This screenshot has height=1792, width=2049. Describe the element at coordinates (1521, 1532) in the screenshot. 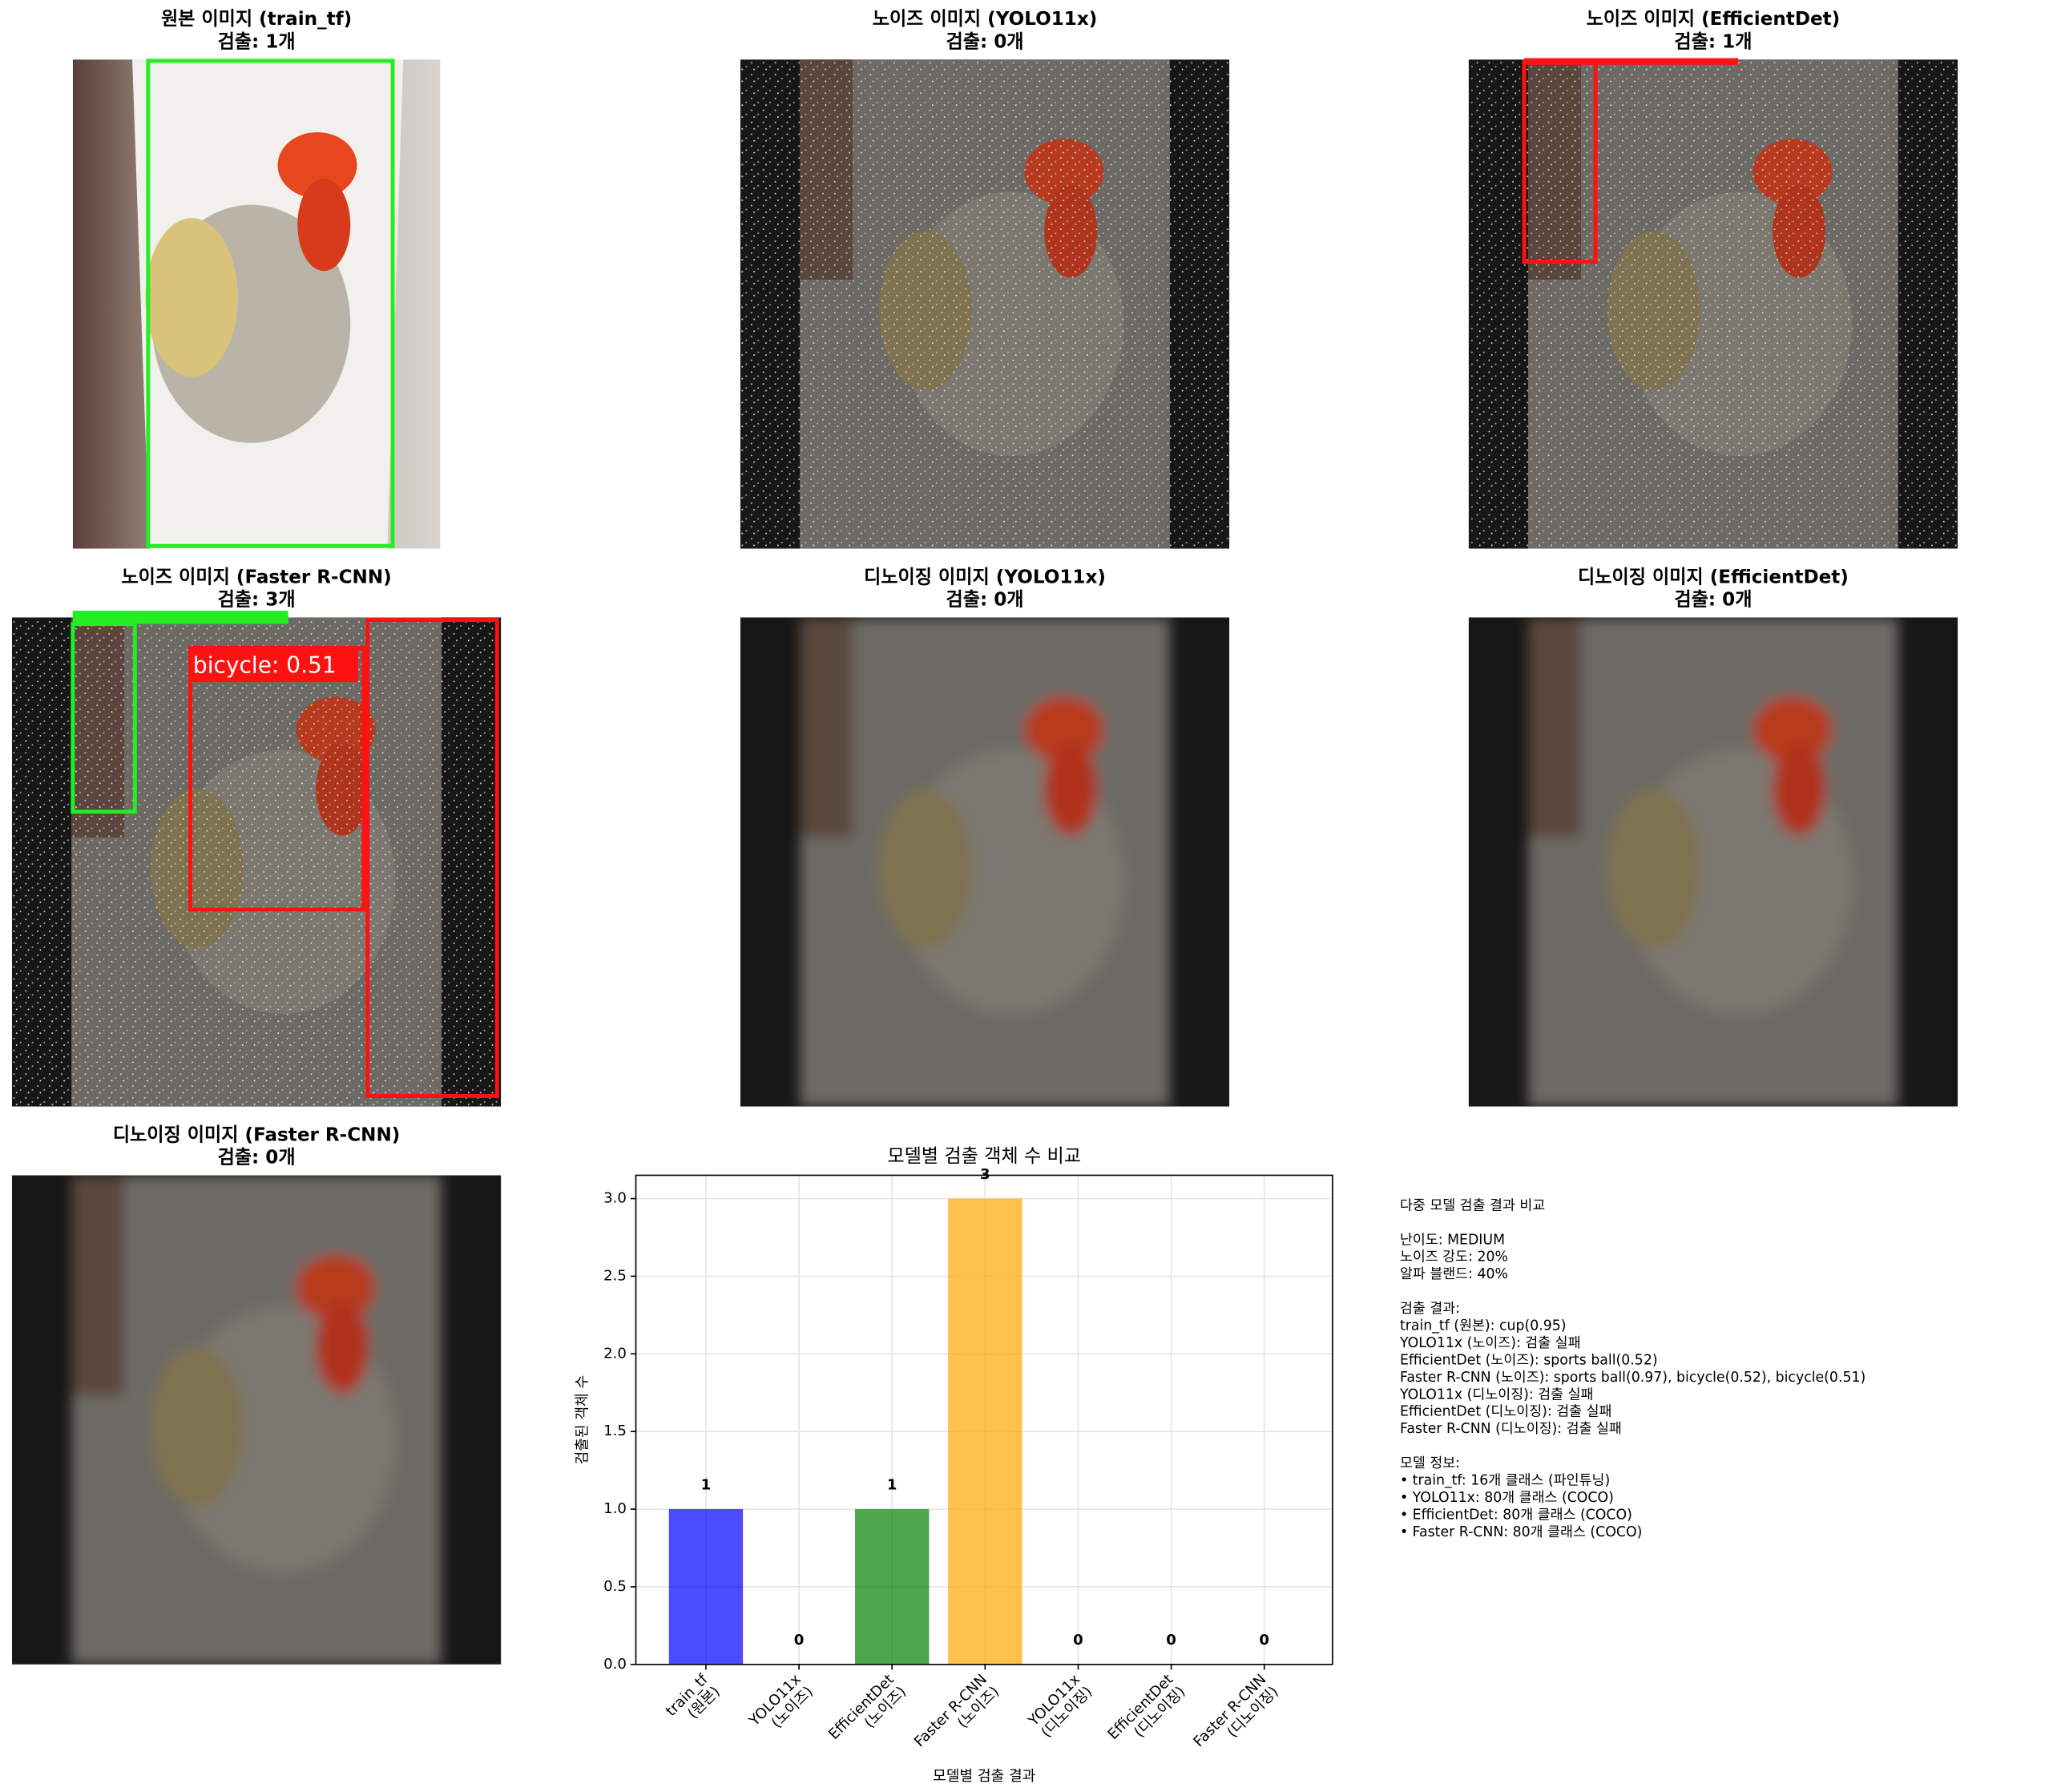

I see `info-line: • Faster R-CNN: 80개 클래스 (COCO)` at that location.